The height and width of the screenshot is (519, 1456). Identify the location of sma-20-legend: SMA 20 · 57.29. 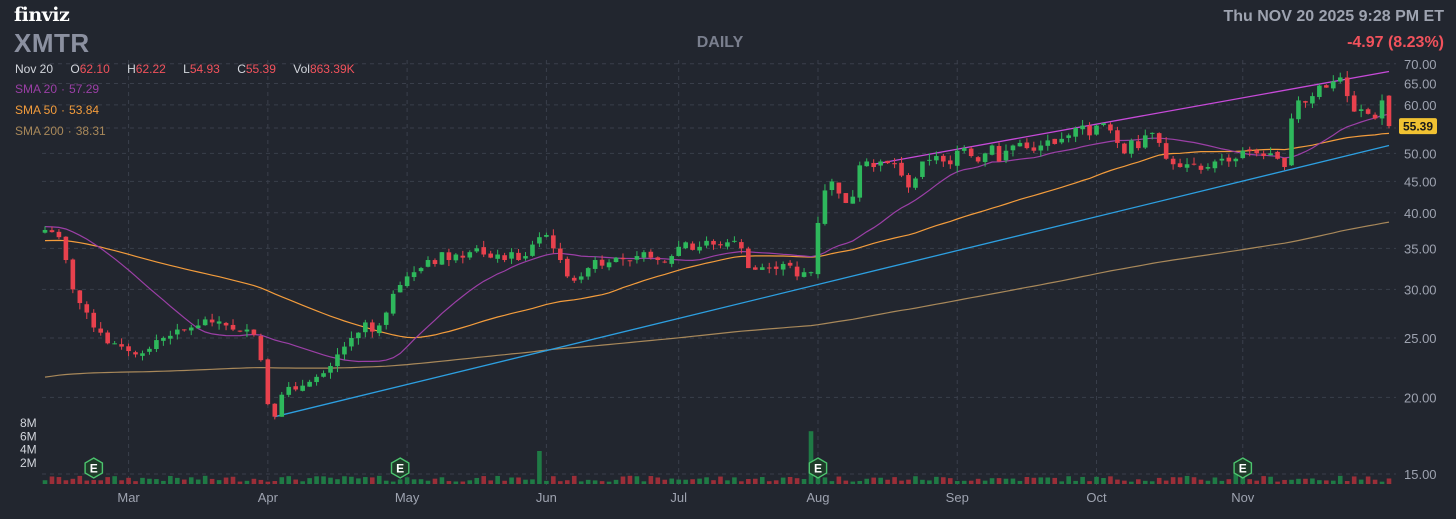
(57, 89).